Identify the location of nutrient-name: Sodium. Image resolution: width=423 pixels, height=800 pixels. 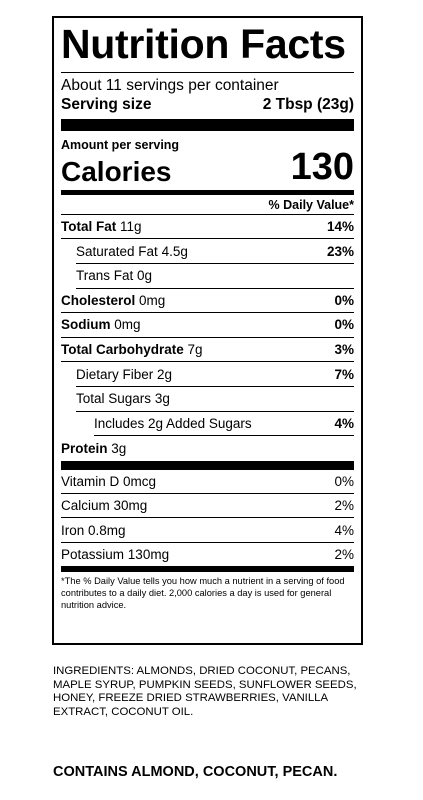
(86, 325).